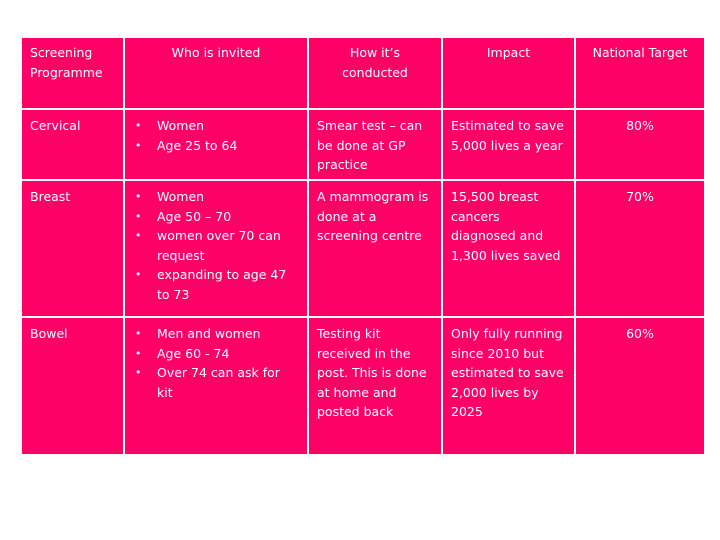 Image resolution: width=720 pixels, height=540 pixels. Describe the element at coordinates (640, 144) in the screenshot. I see `row-cervical-target: 80%` at that location.